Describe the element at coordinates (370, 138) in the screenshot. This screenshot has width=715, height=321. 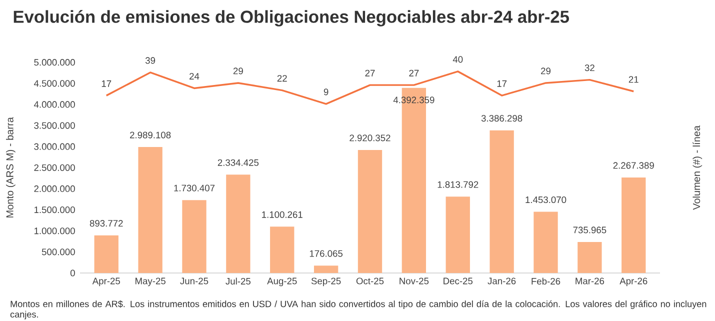
I see `data-label: 2.920.352` at that location.